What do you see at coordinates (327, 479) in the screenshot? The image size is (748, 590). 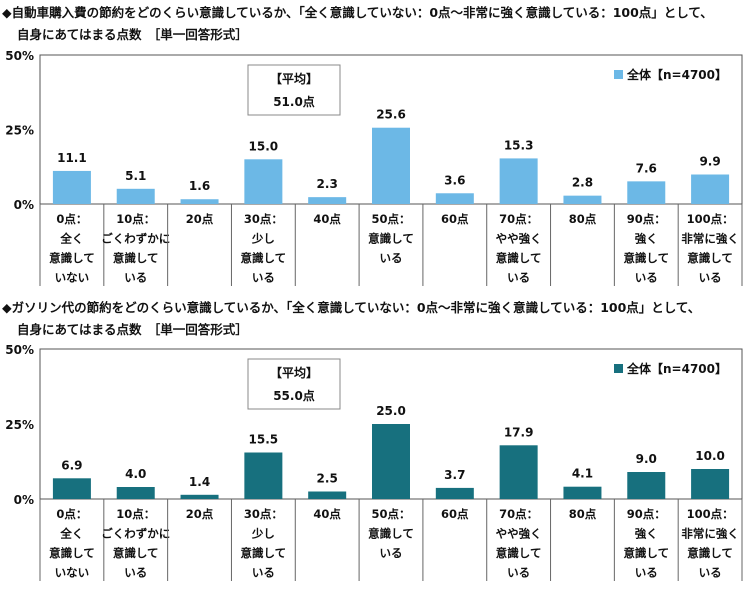 I see `data-label: 2.5` at bounding box center [327, 479].